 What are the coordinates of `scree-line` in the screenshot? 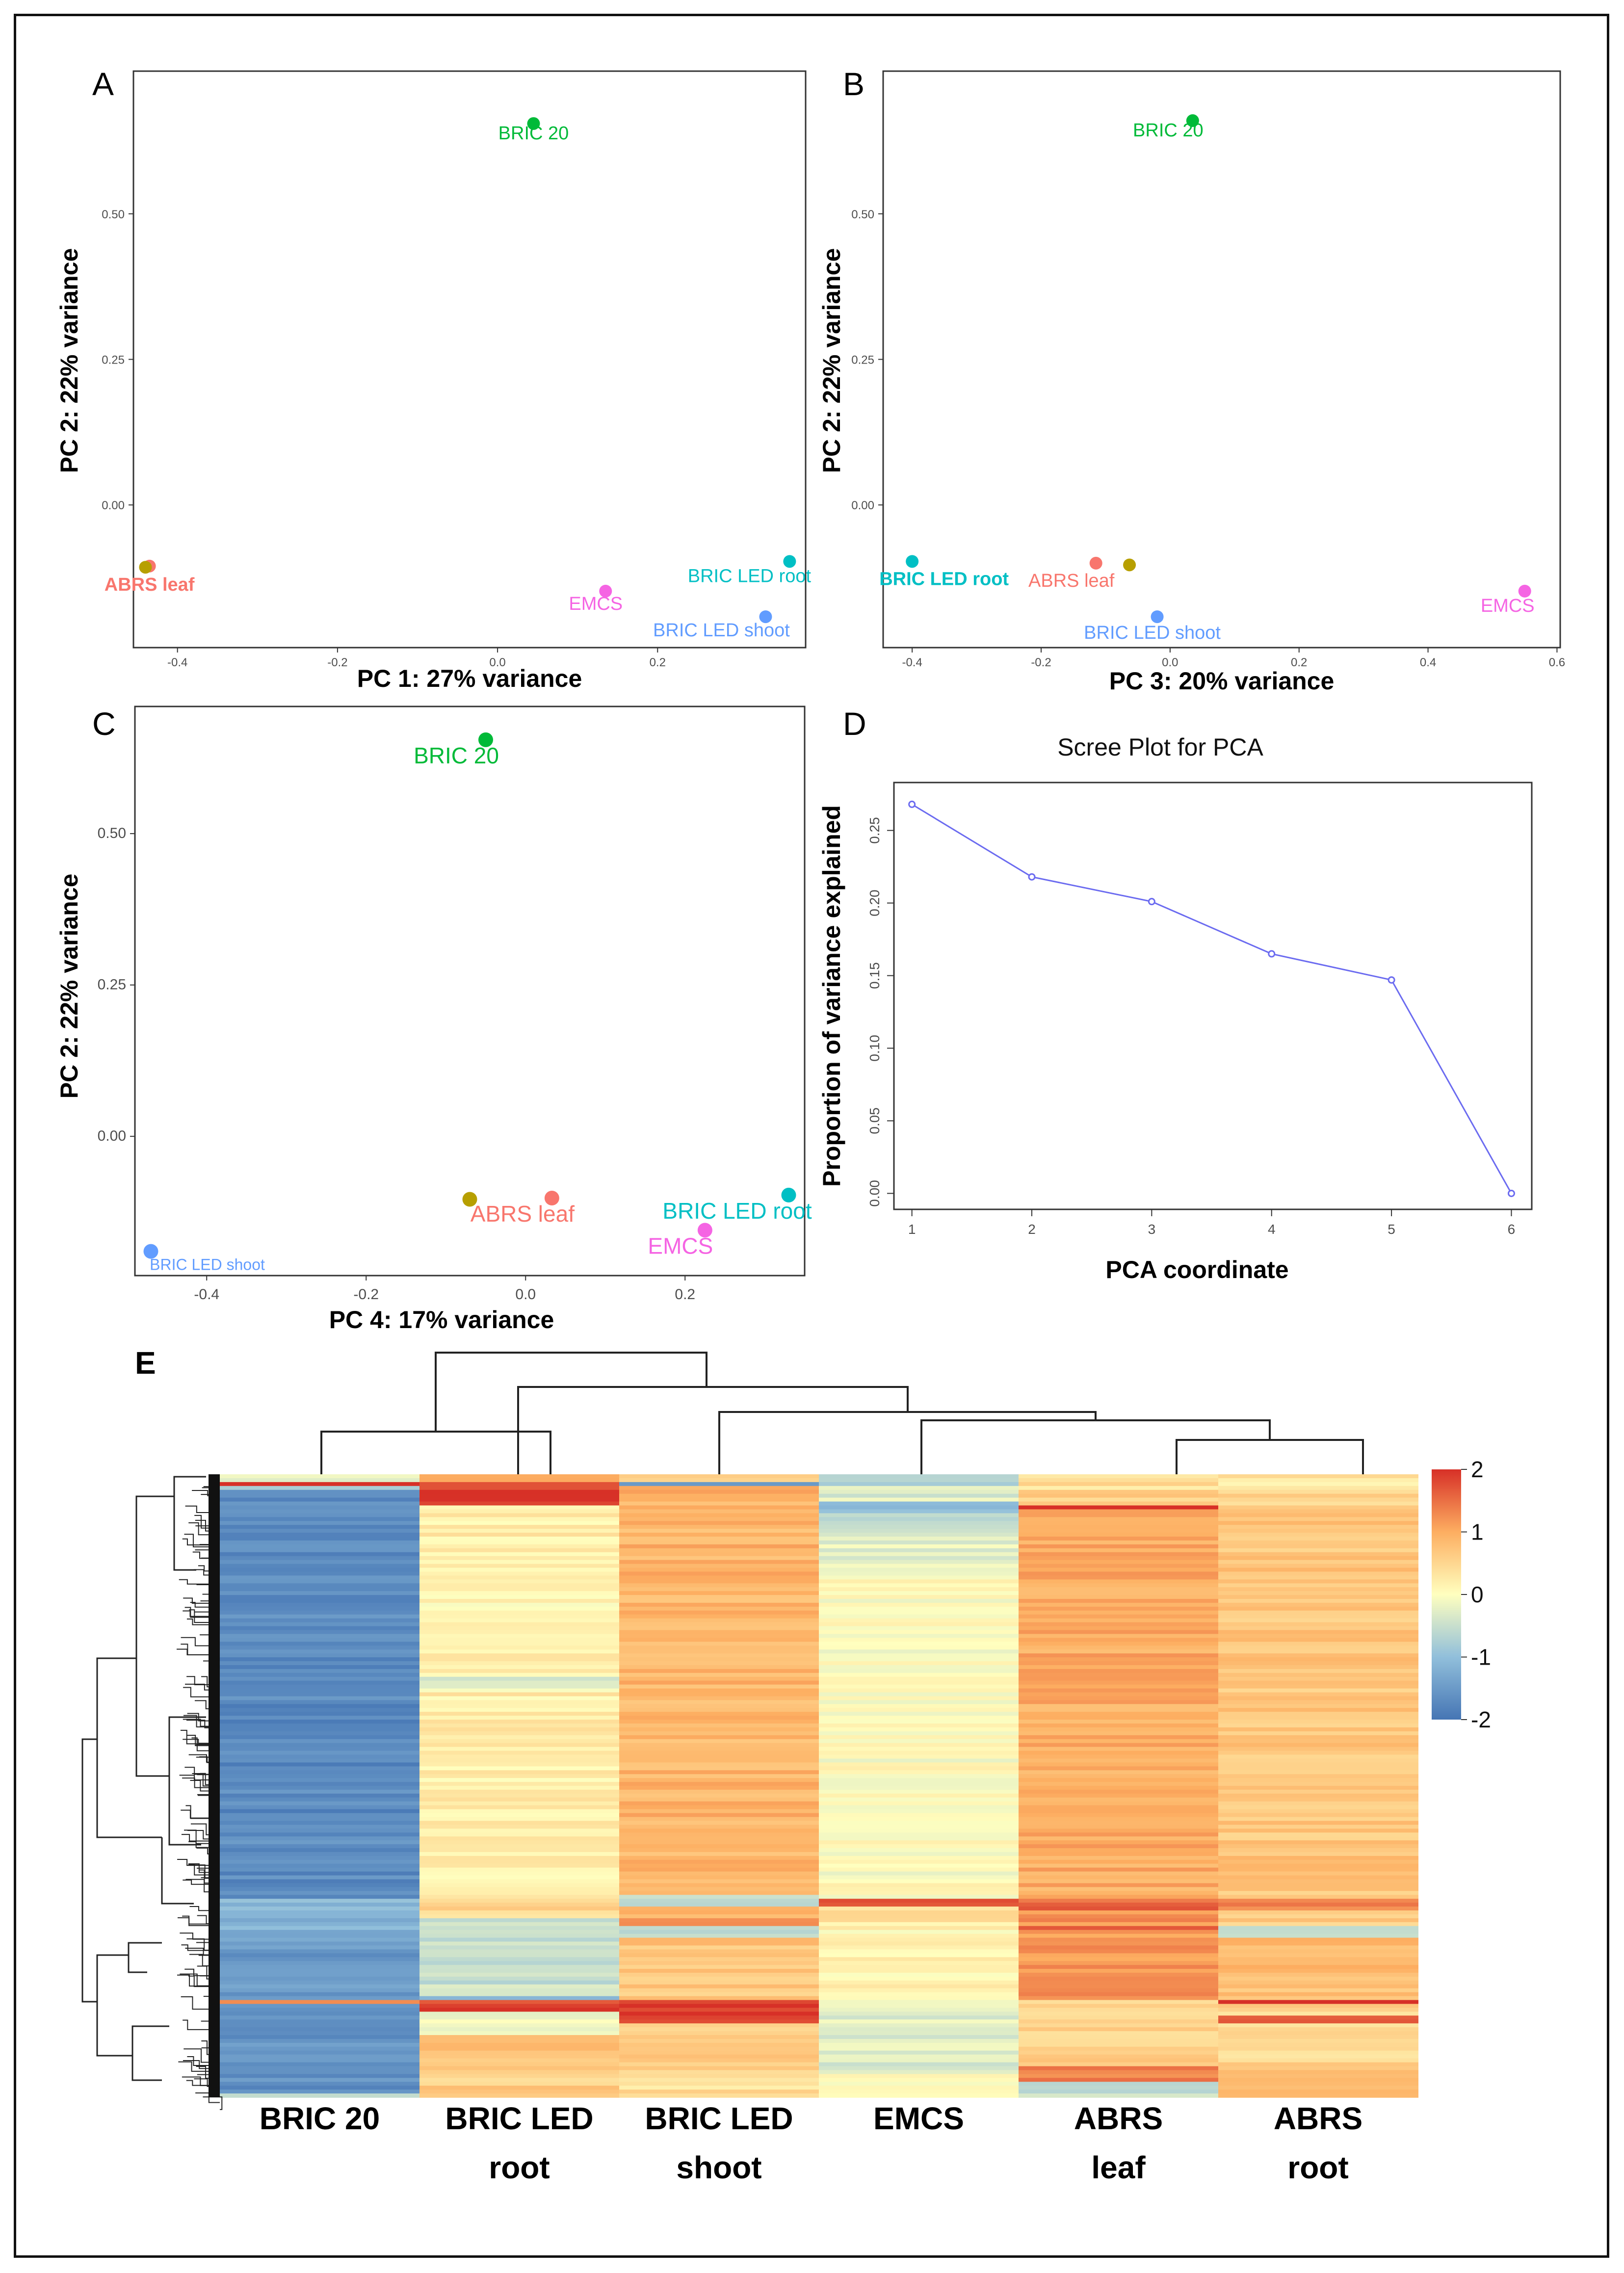 It's located at (1211, 999).